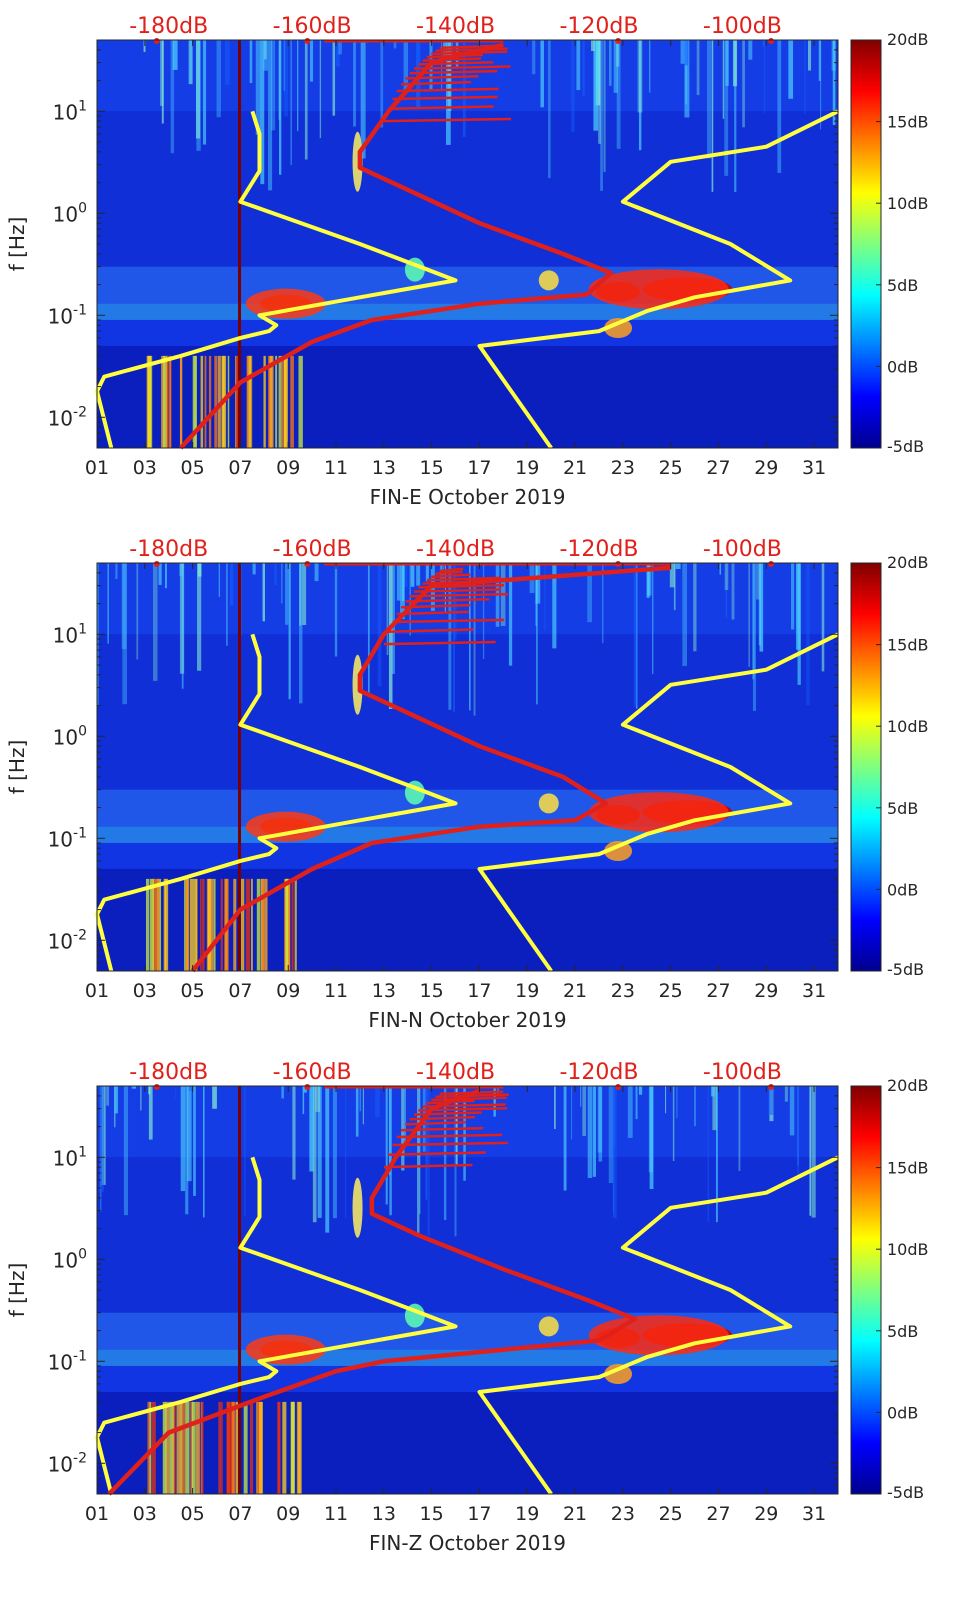 This screenshot has width=962, height=1603. What do you see at coordinates (168, 26) in the screenshot?
I see `top-db-label: -180dB` at bounding box center [168, 26].